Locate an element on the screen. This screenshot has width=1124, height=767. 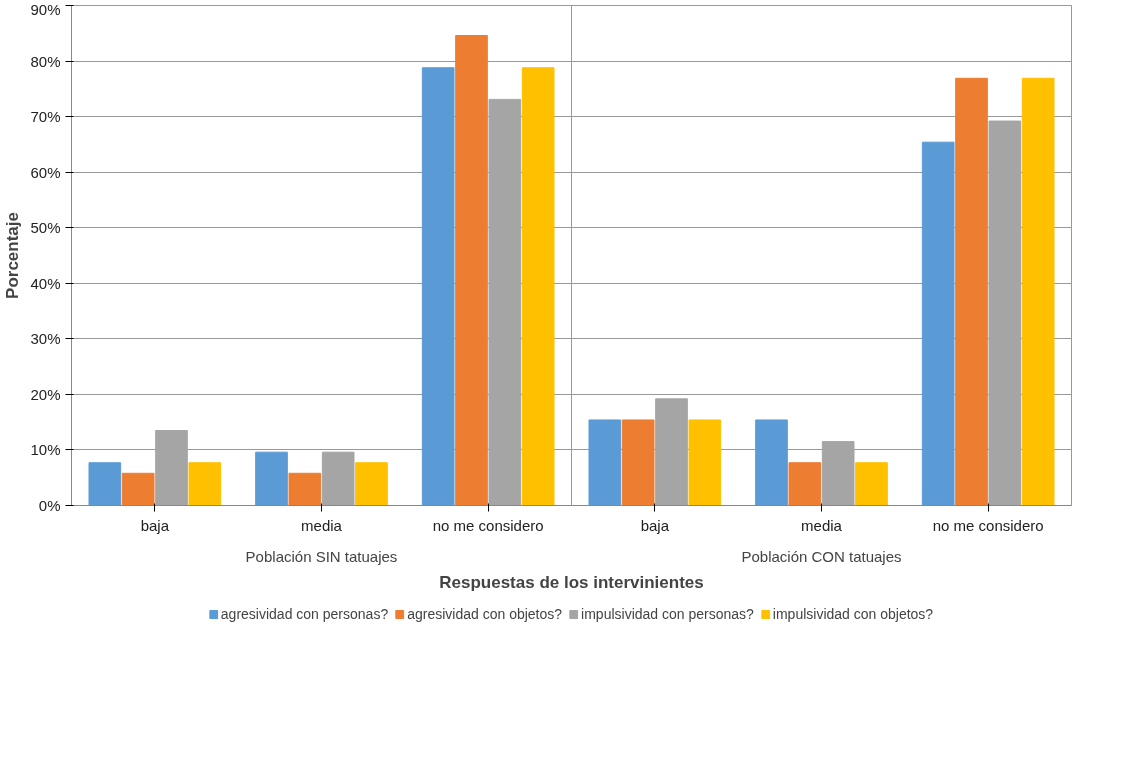
y-tick-label: 20% is located at coordinates (45, 394).